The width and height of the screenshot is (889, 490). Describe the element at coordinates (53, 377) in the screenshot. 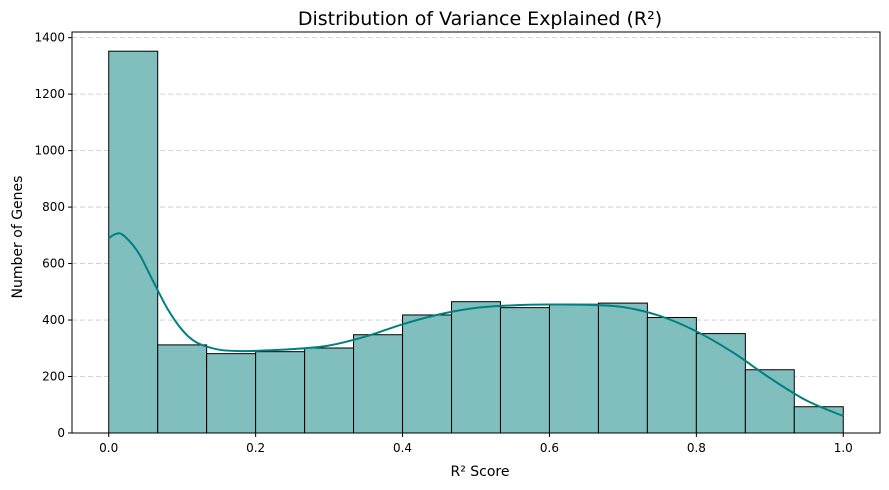

I see `y-tick-label: 200` at that location.